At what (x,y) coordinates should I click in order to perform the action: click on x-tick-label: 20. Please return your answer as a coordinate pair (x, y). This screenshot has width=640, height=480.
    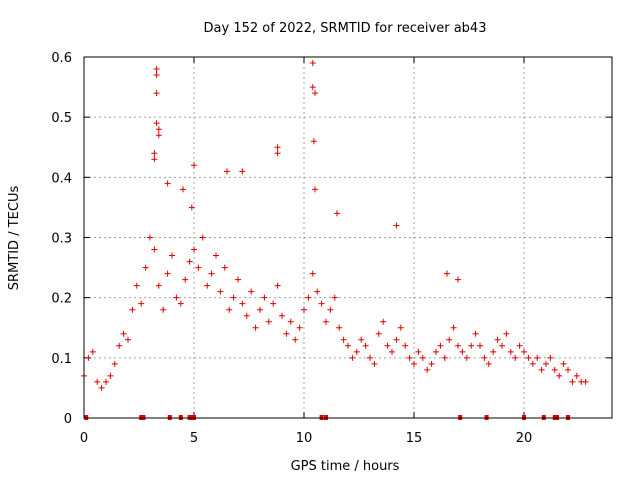
    Looking at the image, I should click on (524, 438).